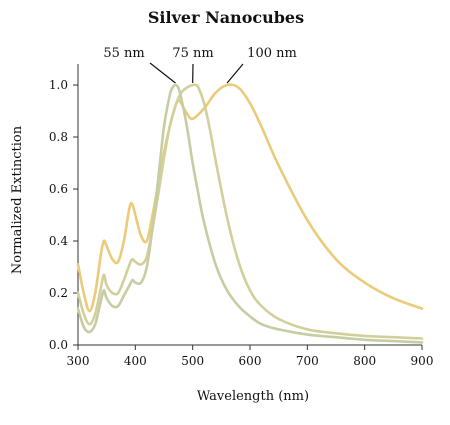 Image resolution: width=450 pixels, height=425 pixels. What do you see at coordinates (307, 361) in the screenshot?
I see `x-tick-label: 700` at bounding box center [307, 361].